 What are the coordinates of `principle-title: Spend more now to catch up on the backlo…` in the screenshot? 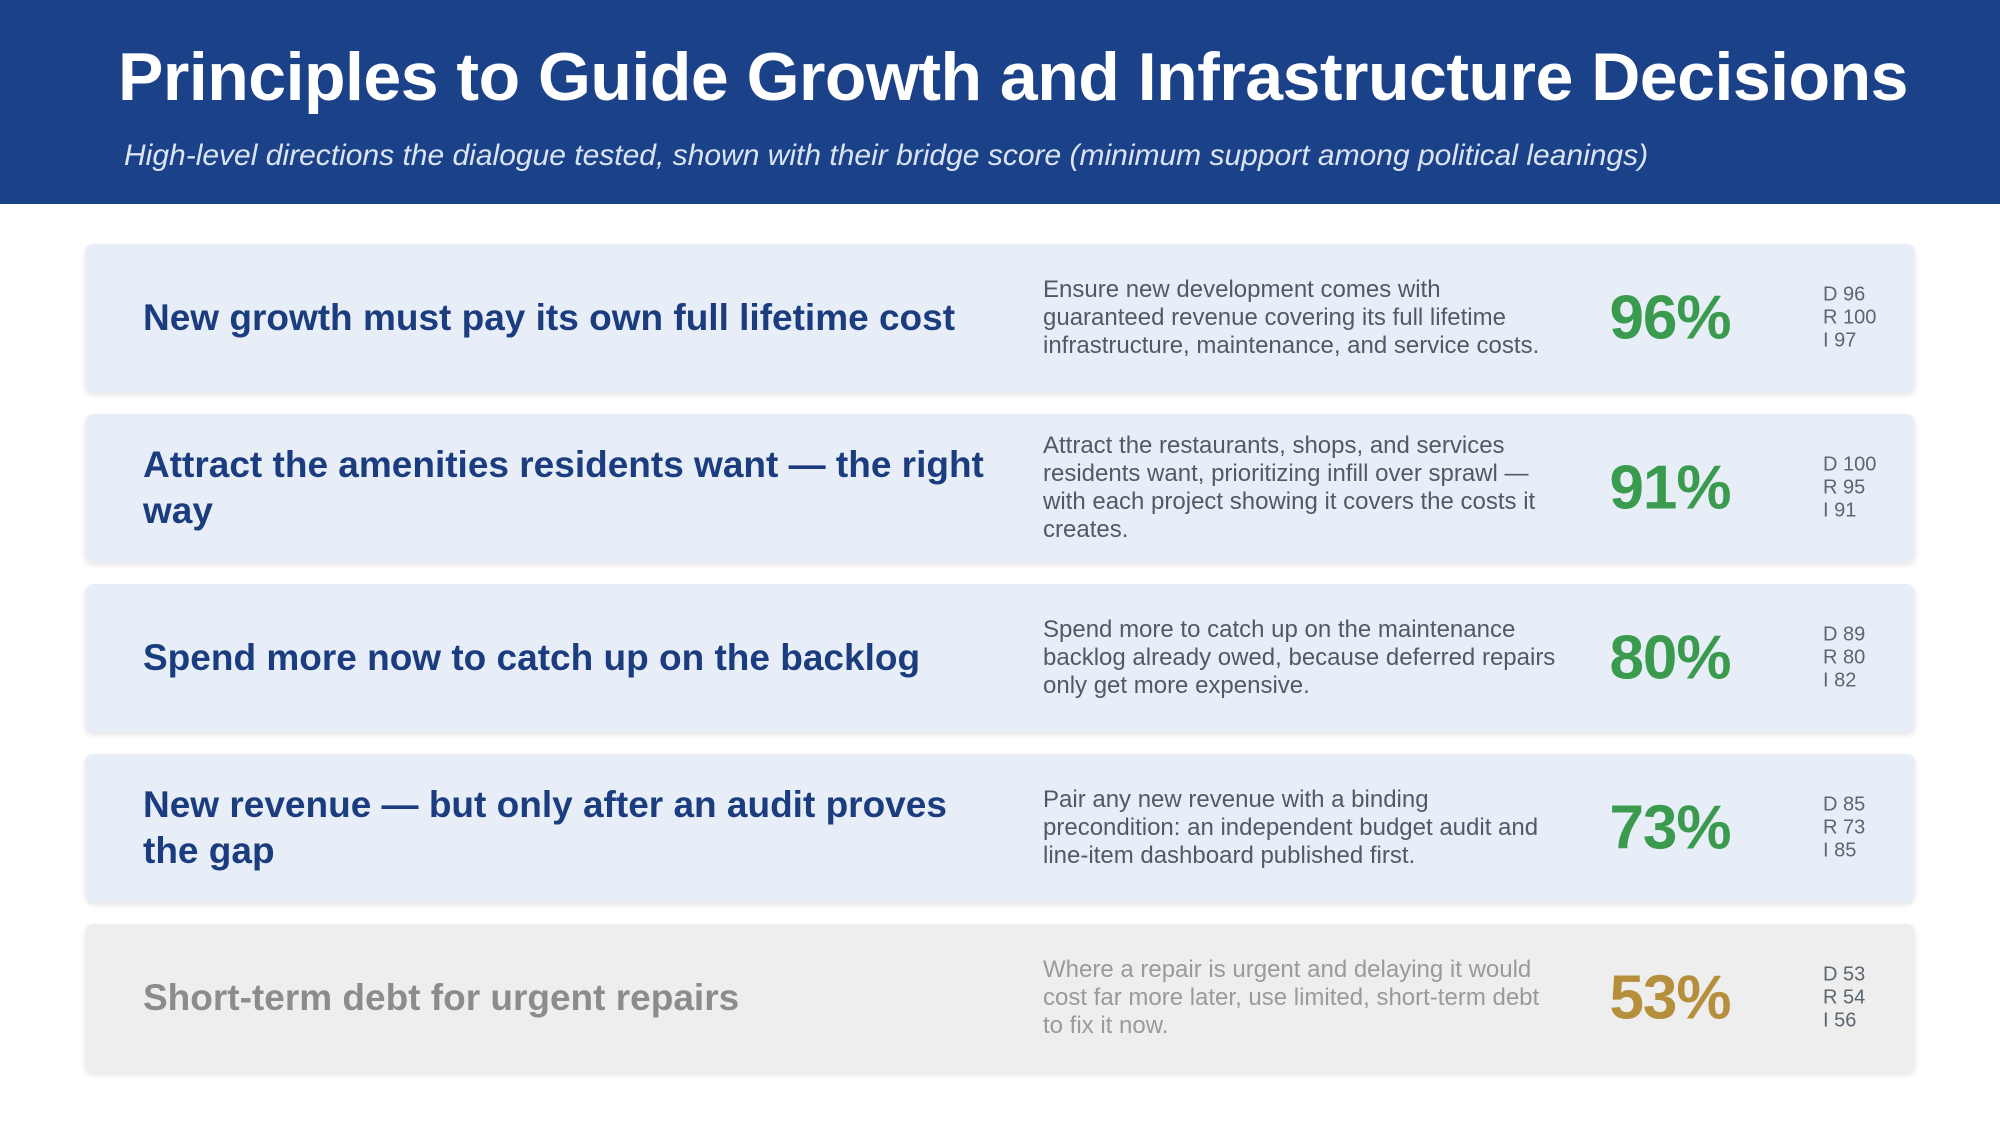 It's located at (532, 657).